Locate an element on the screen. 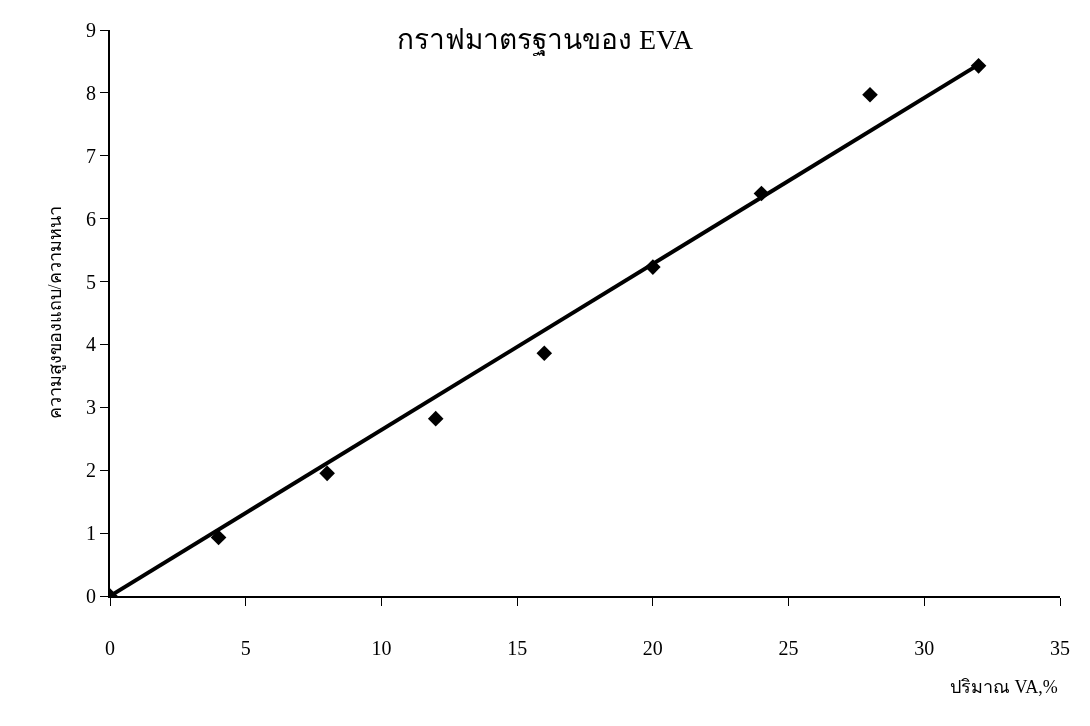 The image size is (1090, 726). x-tick-label: 30 is located at coordinates (924, 648).